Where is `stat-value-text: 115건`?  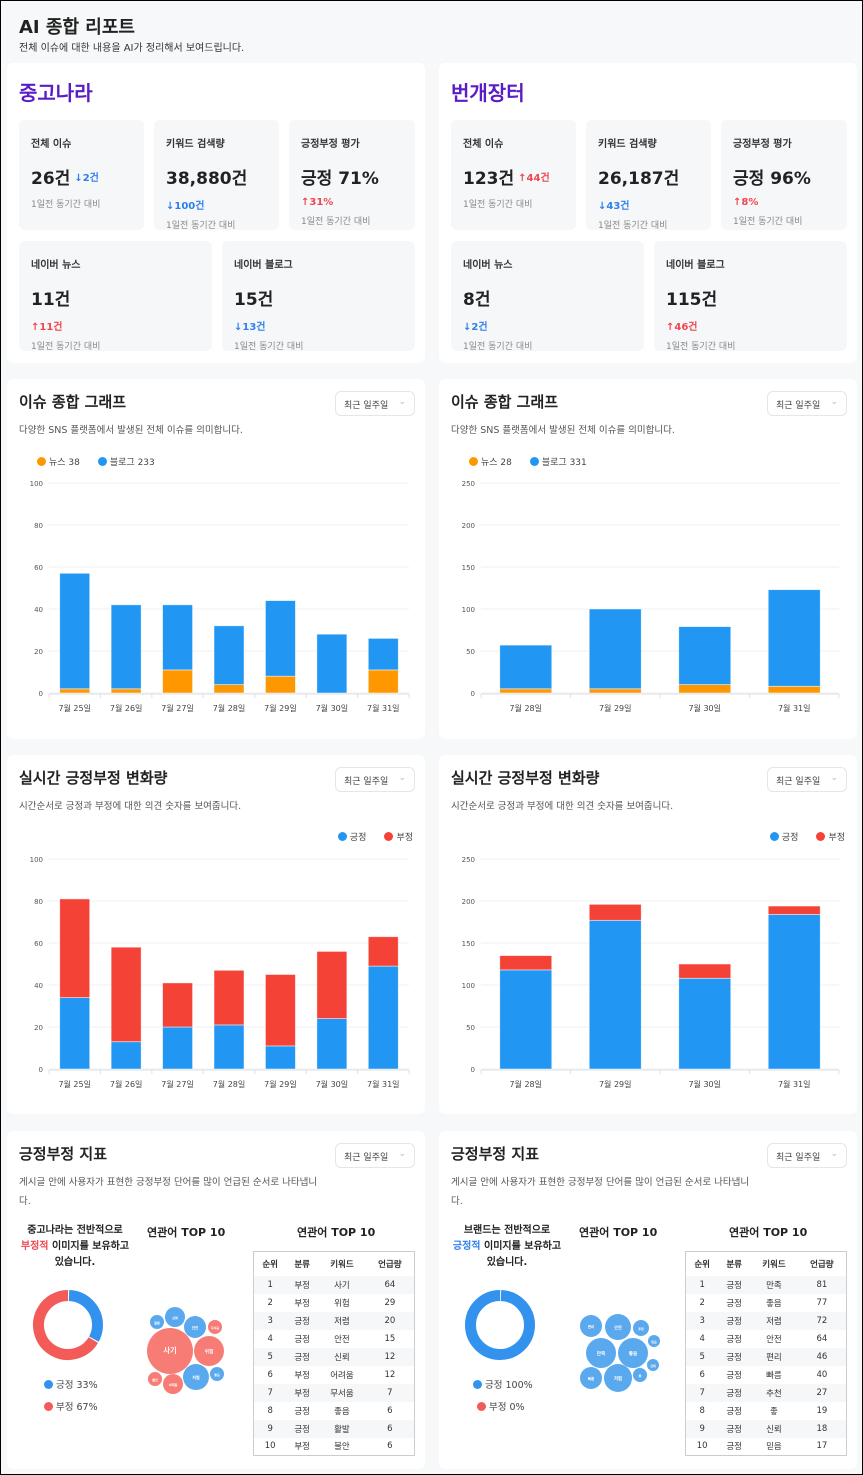
stat-value-text: 115건 is located at coordinates (692, 300).